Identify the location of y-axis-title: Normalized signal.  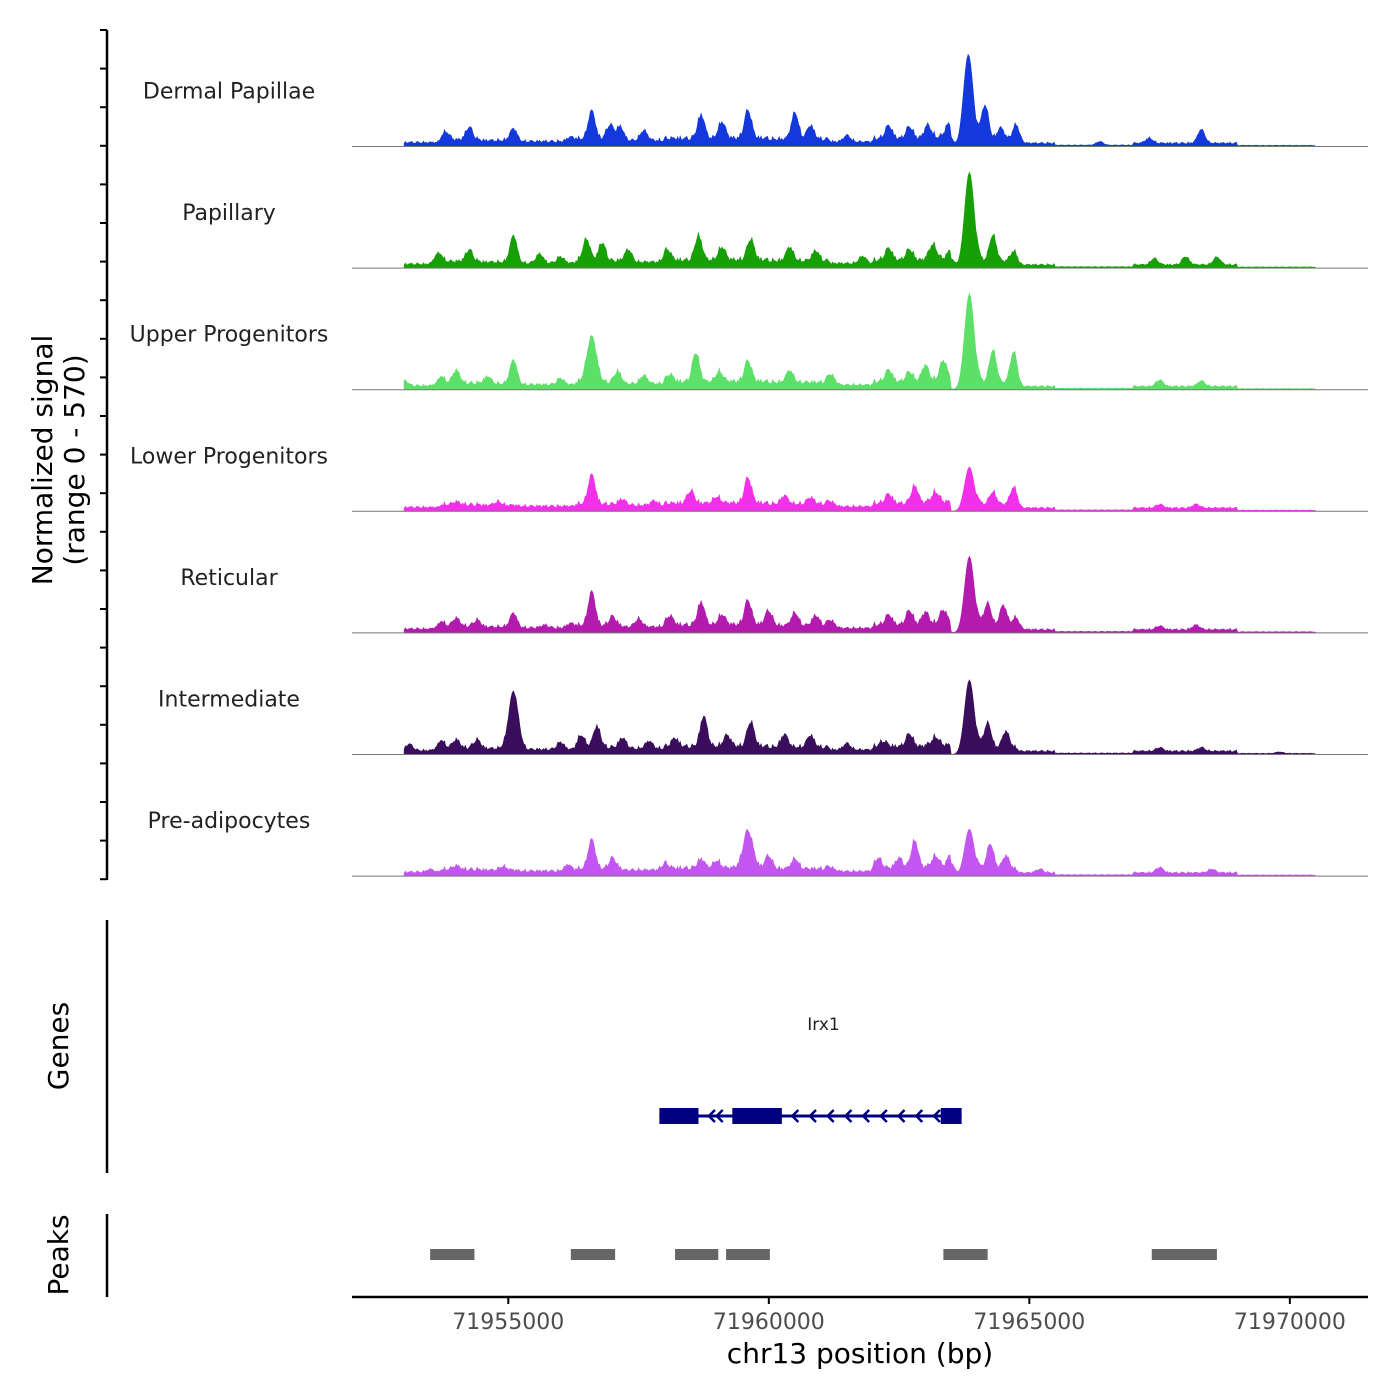
(42, 460).